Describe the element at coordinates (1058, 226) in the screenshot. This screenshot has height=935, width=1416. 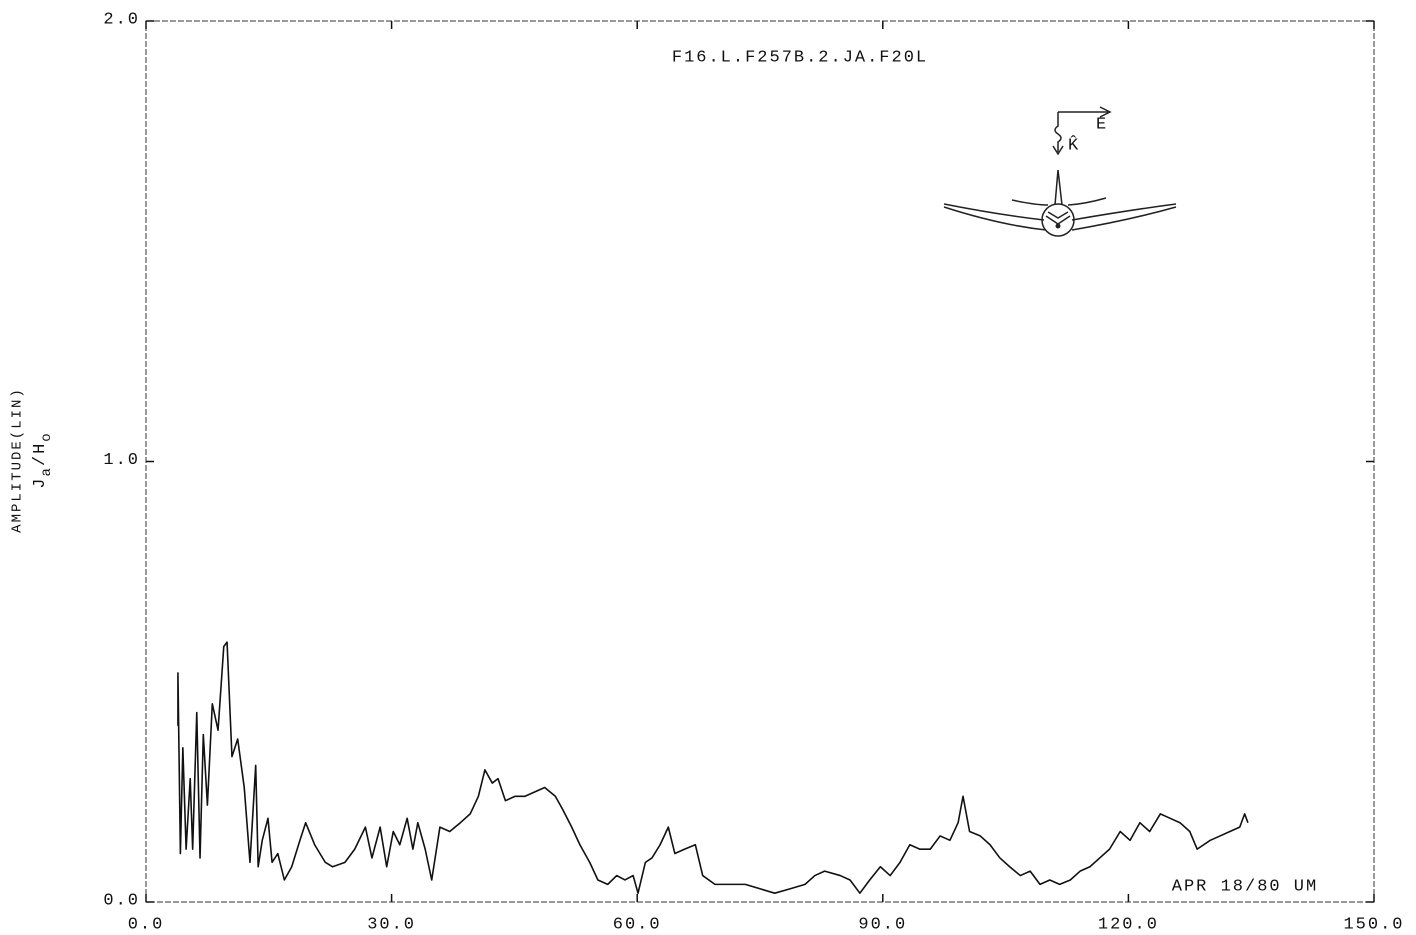
I see `nose` at that location.